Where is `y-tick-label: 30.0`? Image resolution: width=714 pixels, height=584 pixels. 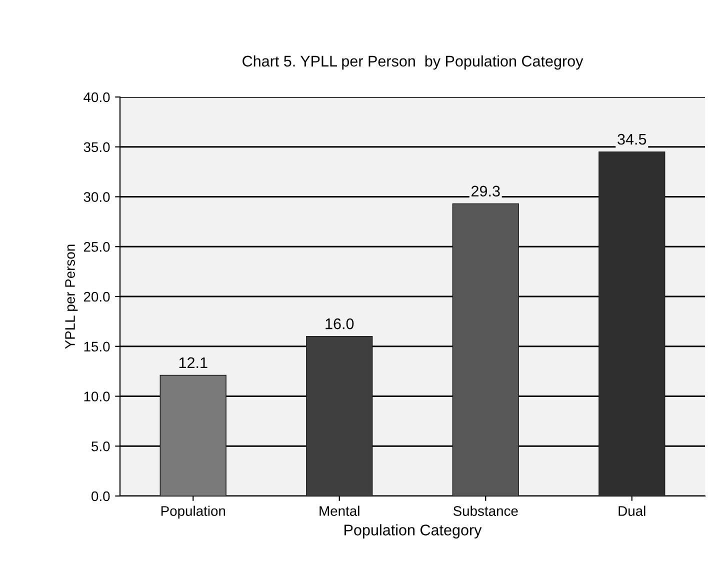 y-tick-label: 30.0 is located at coordinates (97, 197).